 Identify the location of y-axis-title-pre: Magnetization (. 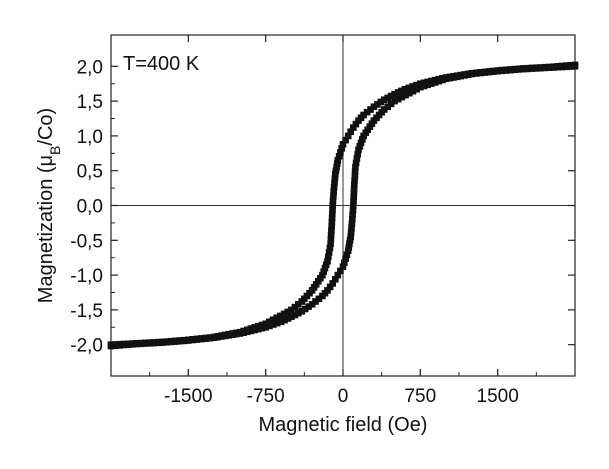
(46, 234).